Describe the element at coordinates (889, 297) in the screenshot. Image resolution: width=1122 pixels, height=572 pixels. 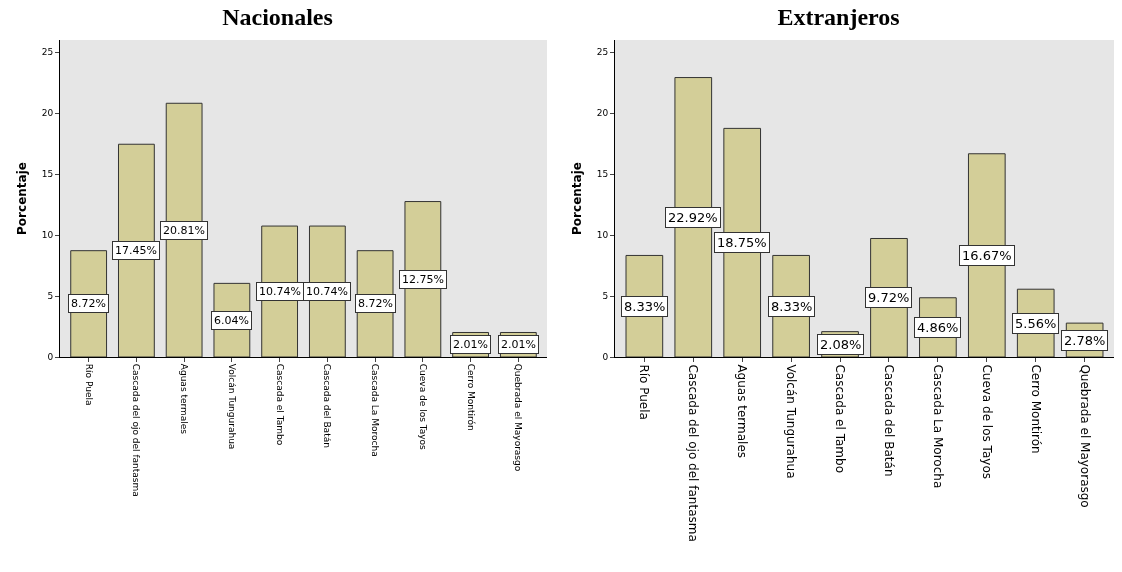
I see `data-label: 9.72%` at that location.